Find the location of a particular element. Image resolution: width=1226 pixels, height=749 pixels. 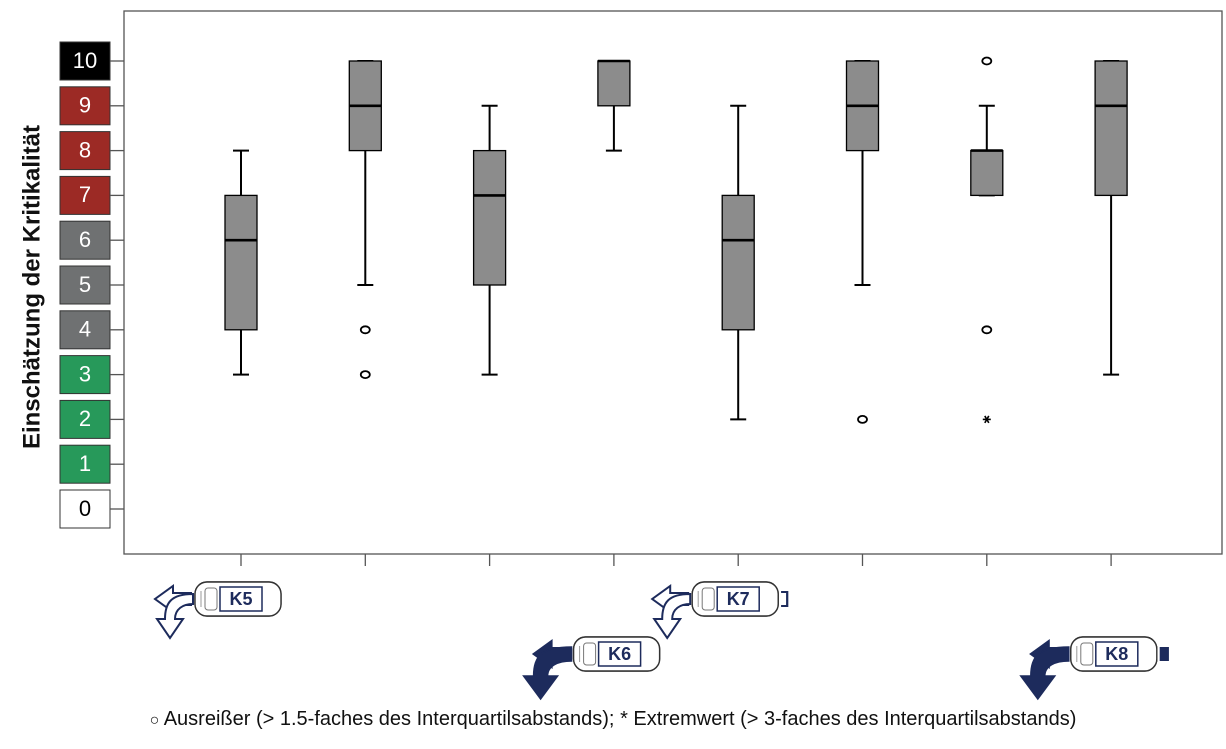

car-label: K5 is located at coordinates (240, 599).